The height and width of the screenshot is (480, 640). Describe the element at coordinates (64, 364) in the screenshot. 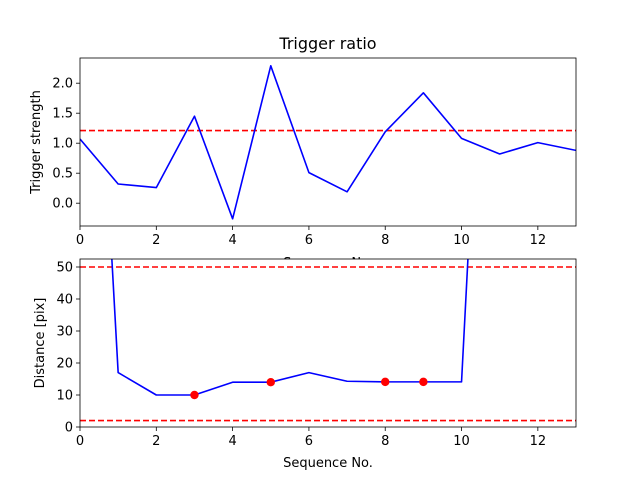

I see `y-tick-label: 20` at that location.